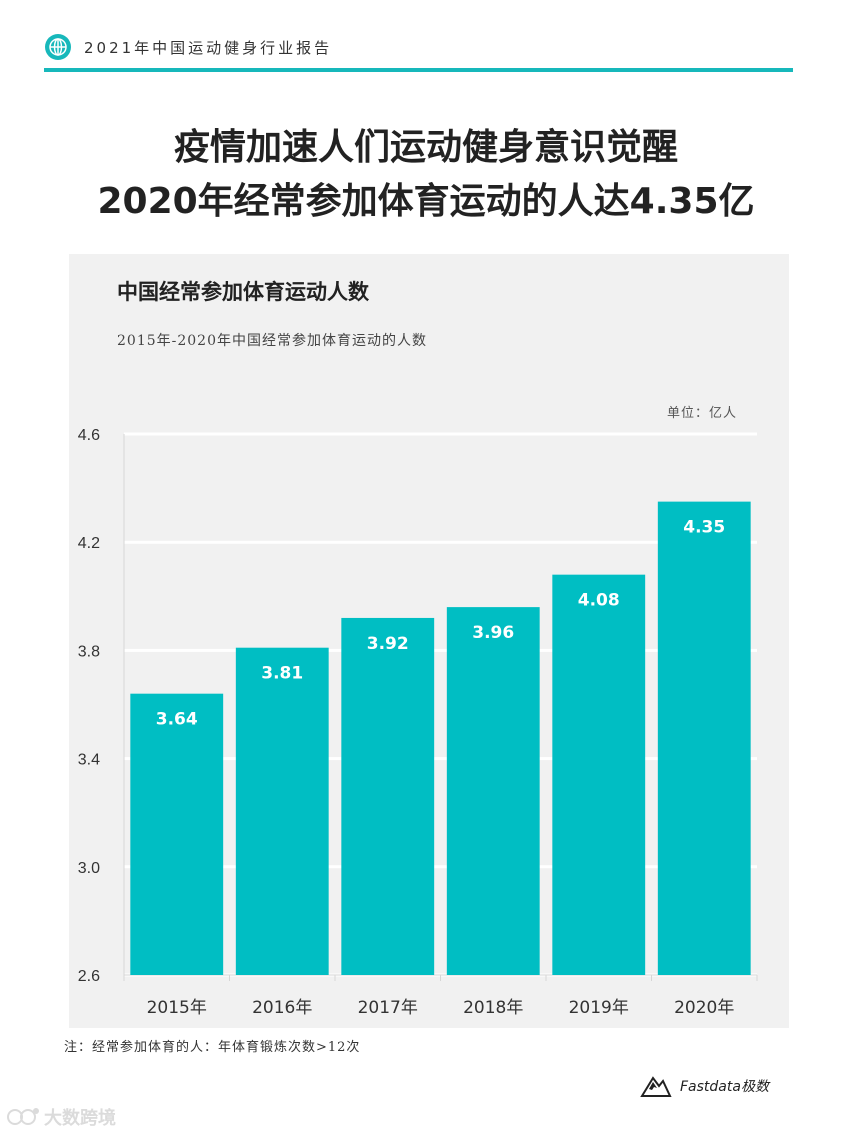 The width and height of the screenshot is (852, 1137). I want to click on y-tick-label: 2.6, so click(89, 976).